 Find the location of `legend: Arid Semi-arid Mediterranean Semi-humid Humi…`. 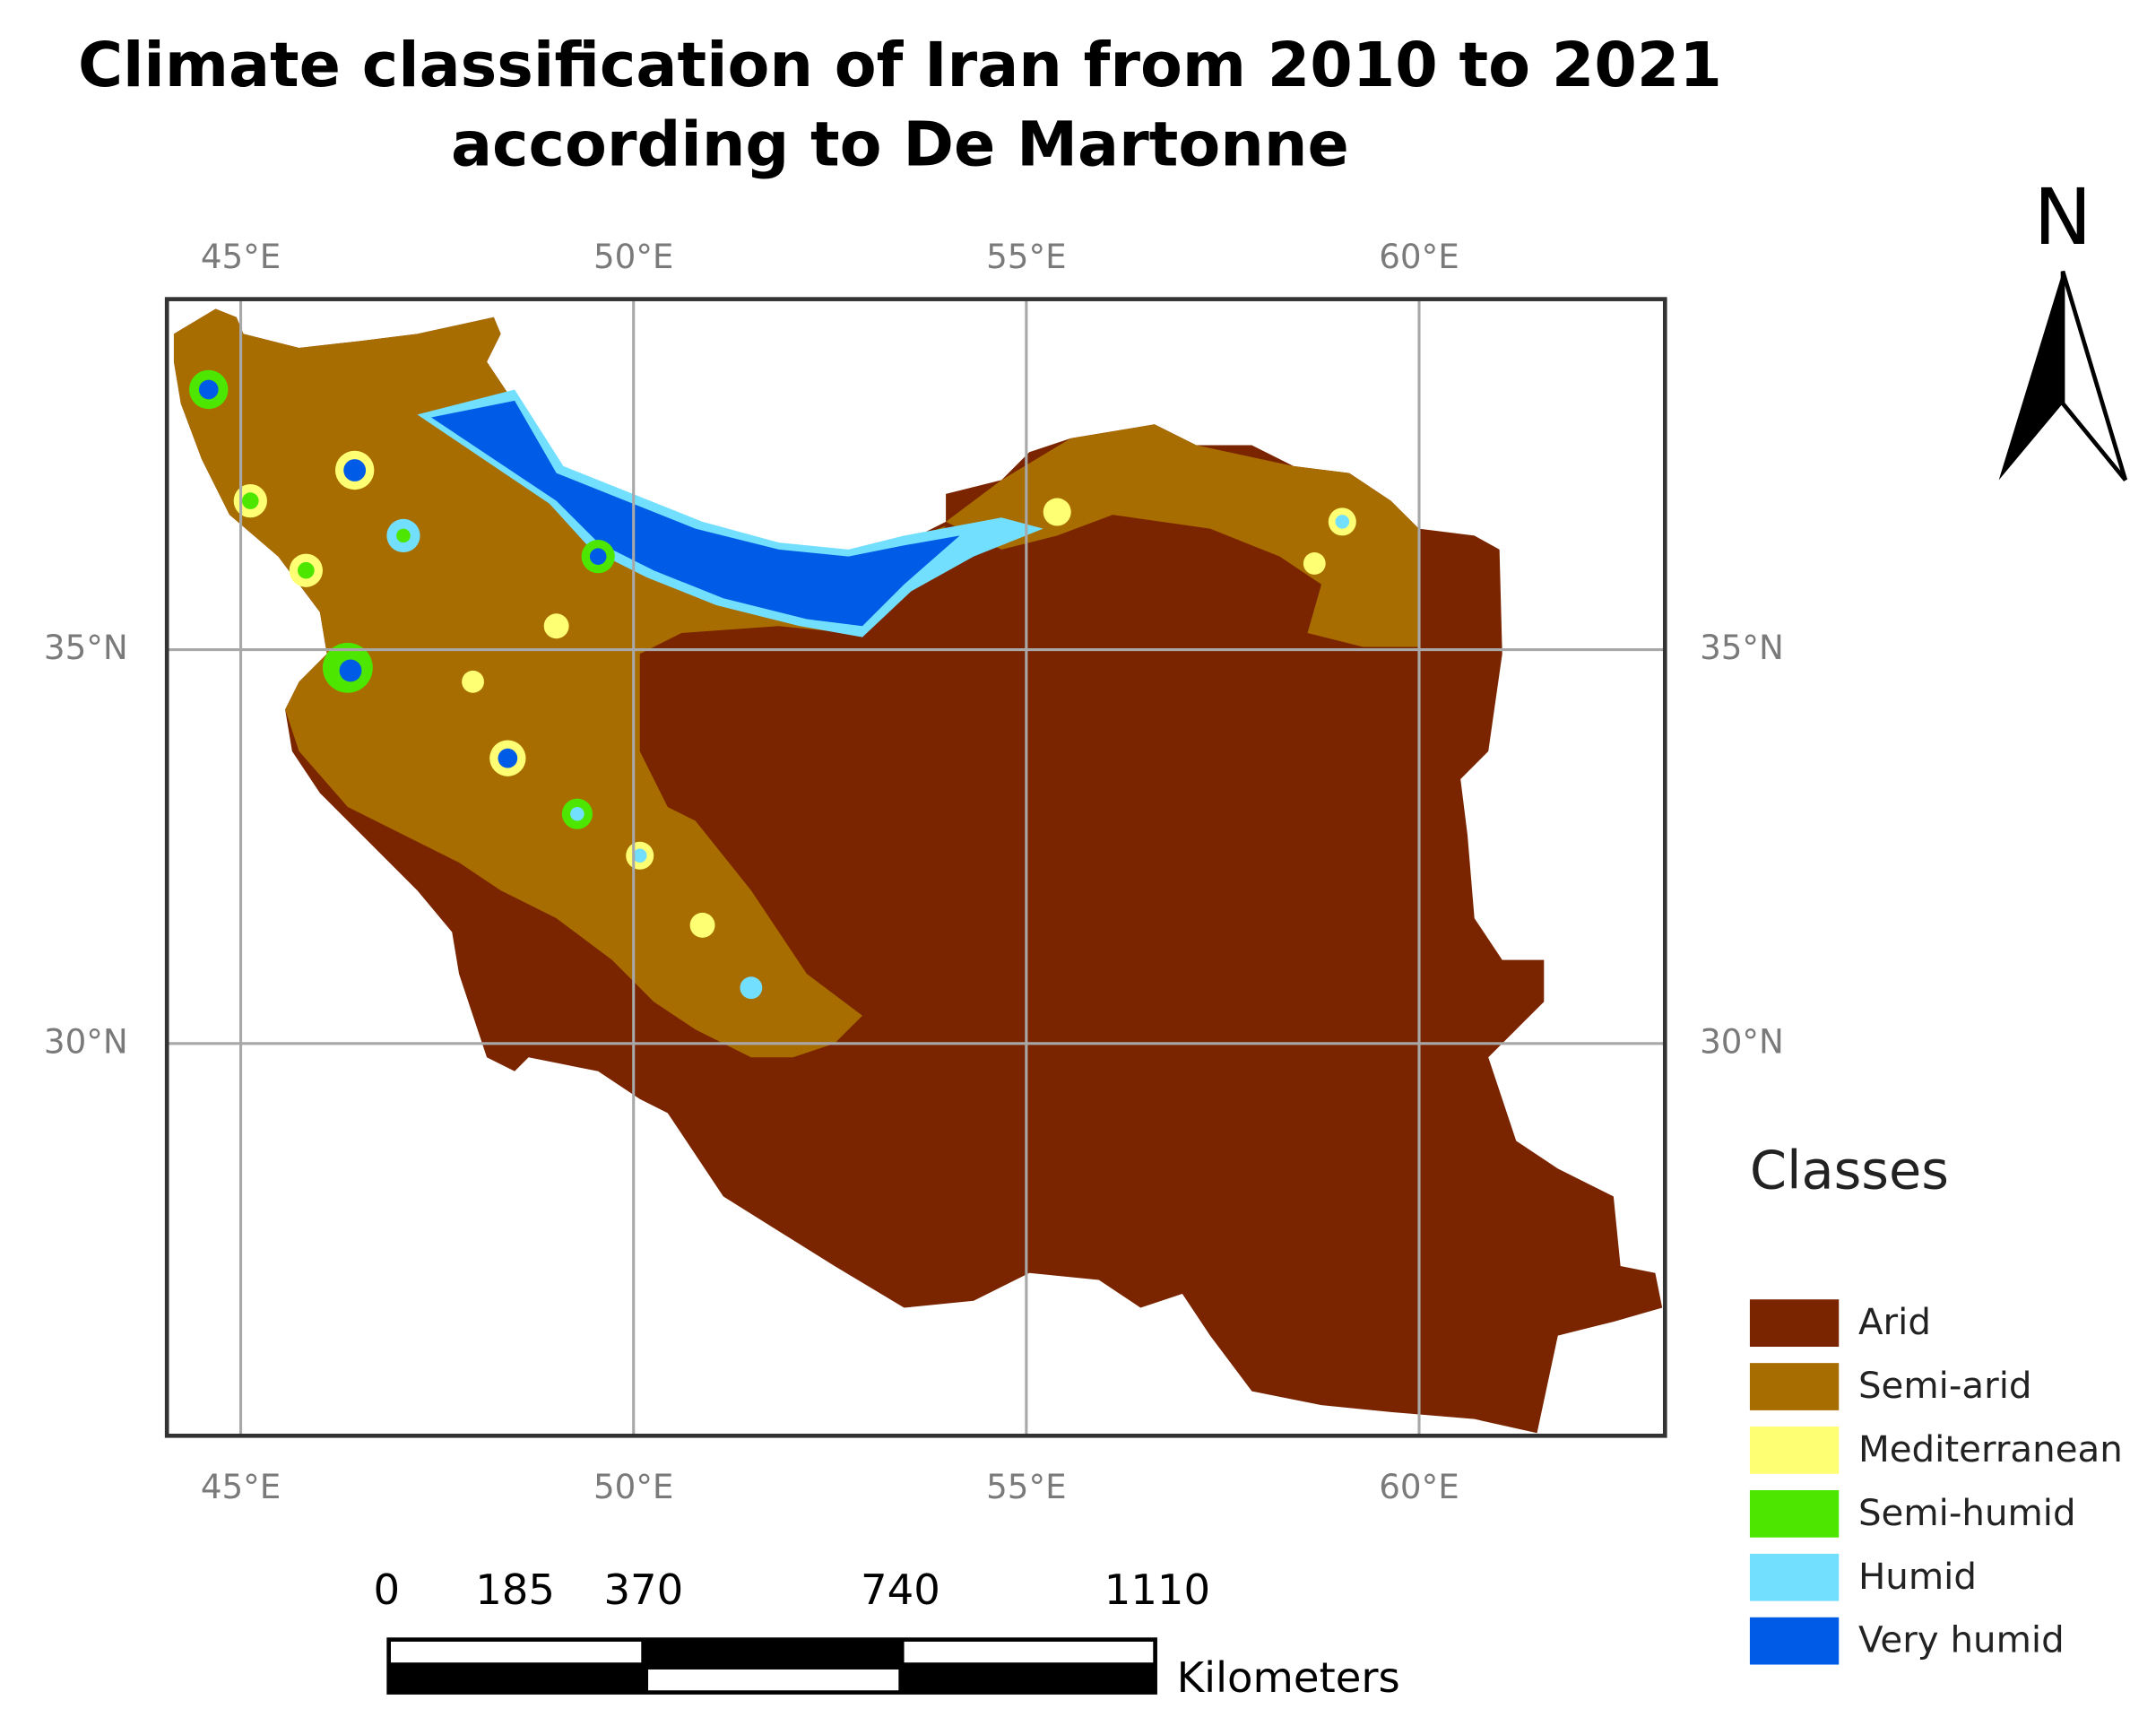

legend: Arid Semi-arid Mediterranean Semi-humid Humi… is located at coordinates (1936, 1482).